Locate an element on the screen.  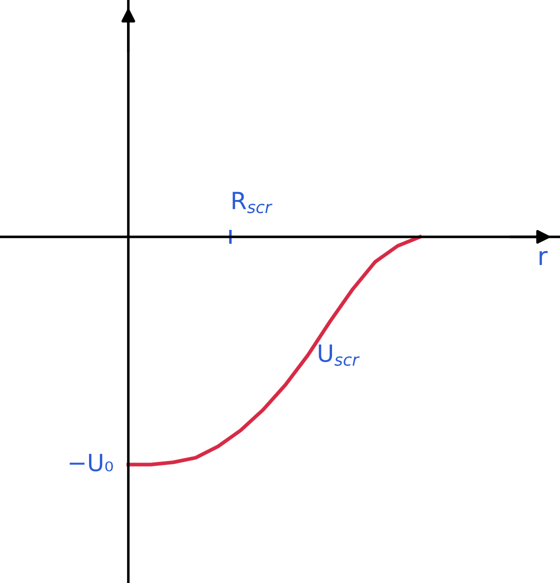
text: −U₀ is located at coordinates (91, 463).